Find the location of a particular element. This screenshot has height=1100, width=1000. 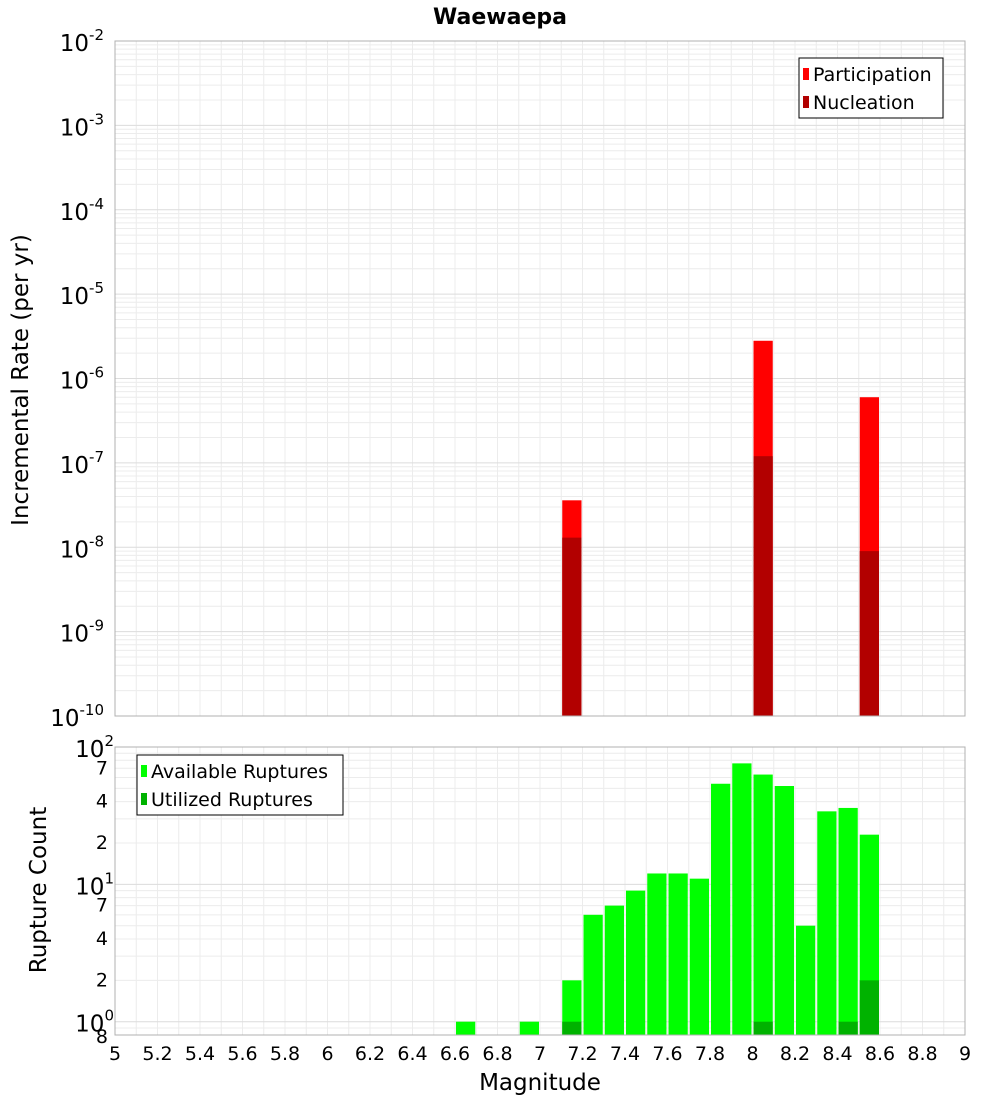

x-tick-label: 6.4 is located at coordinates (412, 1054).